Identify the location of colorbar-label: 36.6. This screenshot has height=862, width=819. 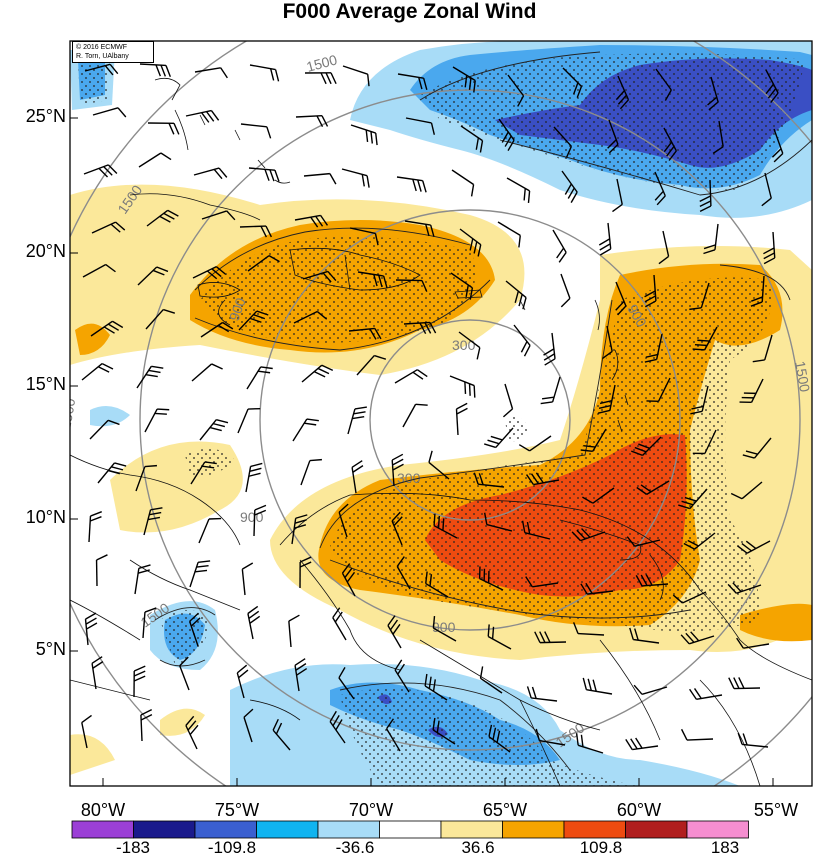
(478, 847).